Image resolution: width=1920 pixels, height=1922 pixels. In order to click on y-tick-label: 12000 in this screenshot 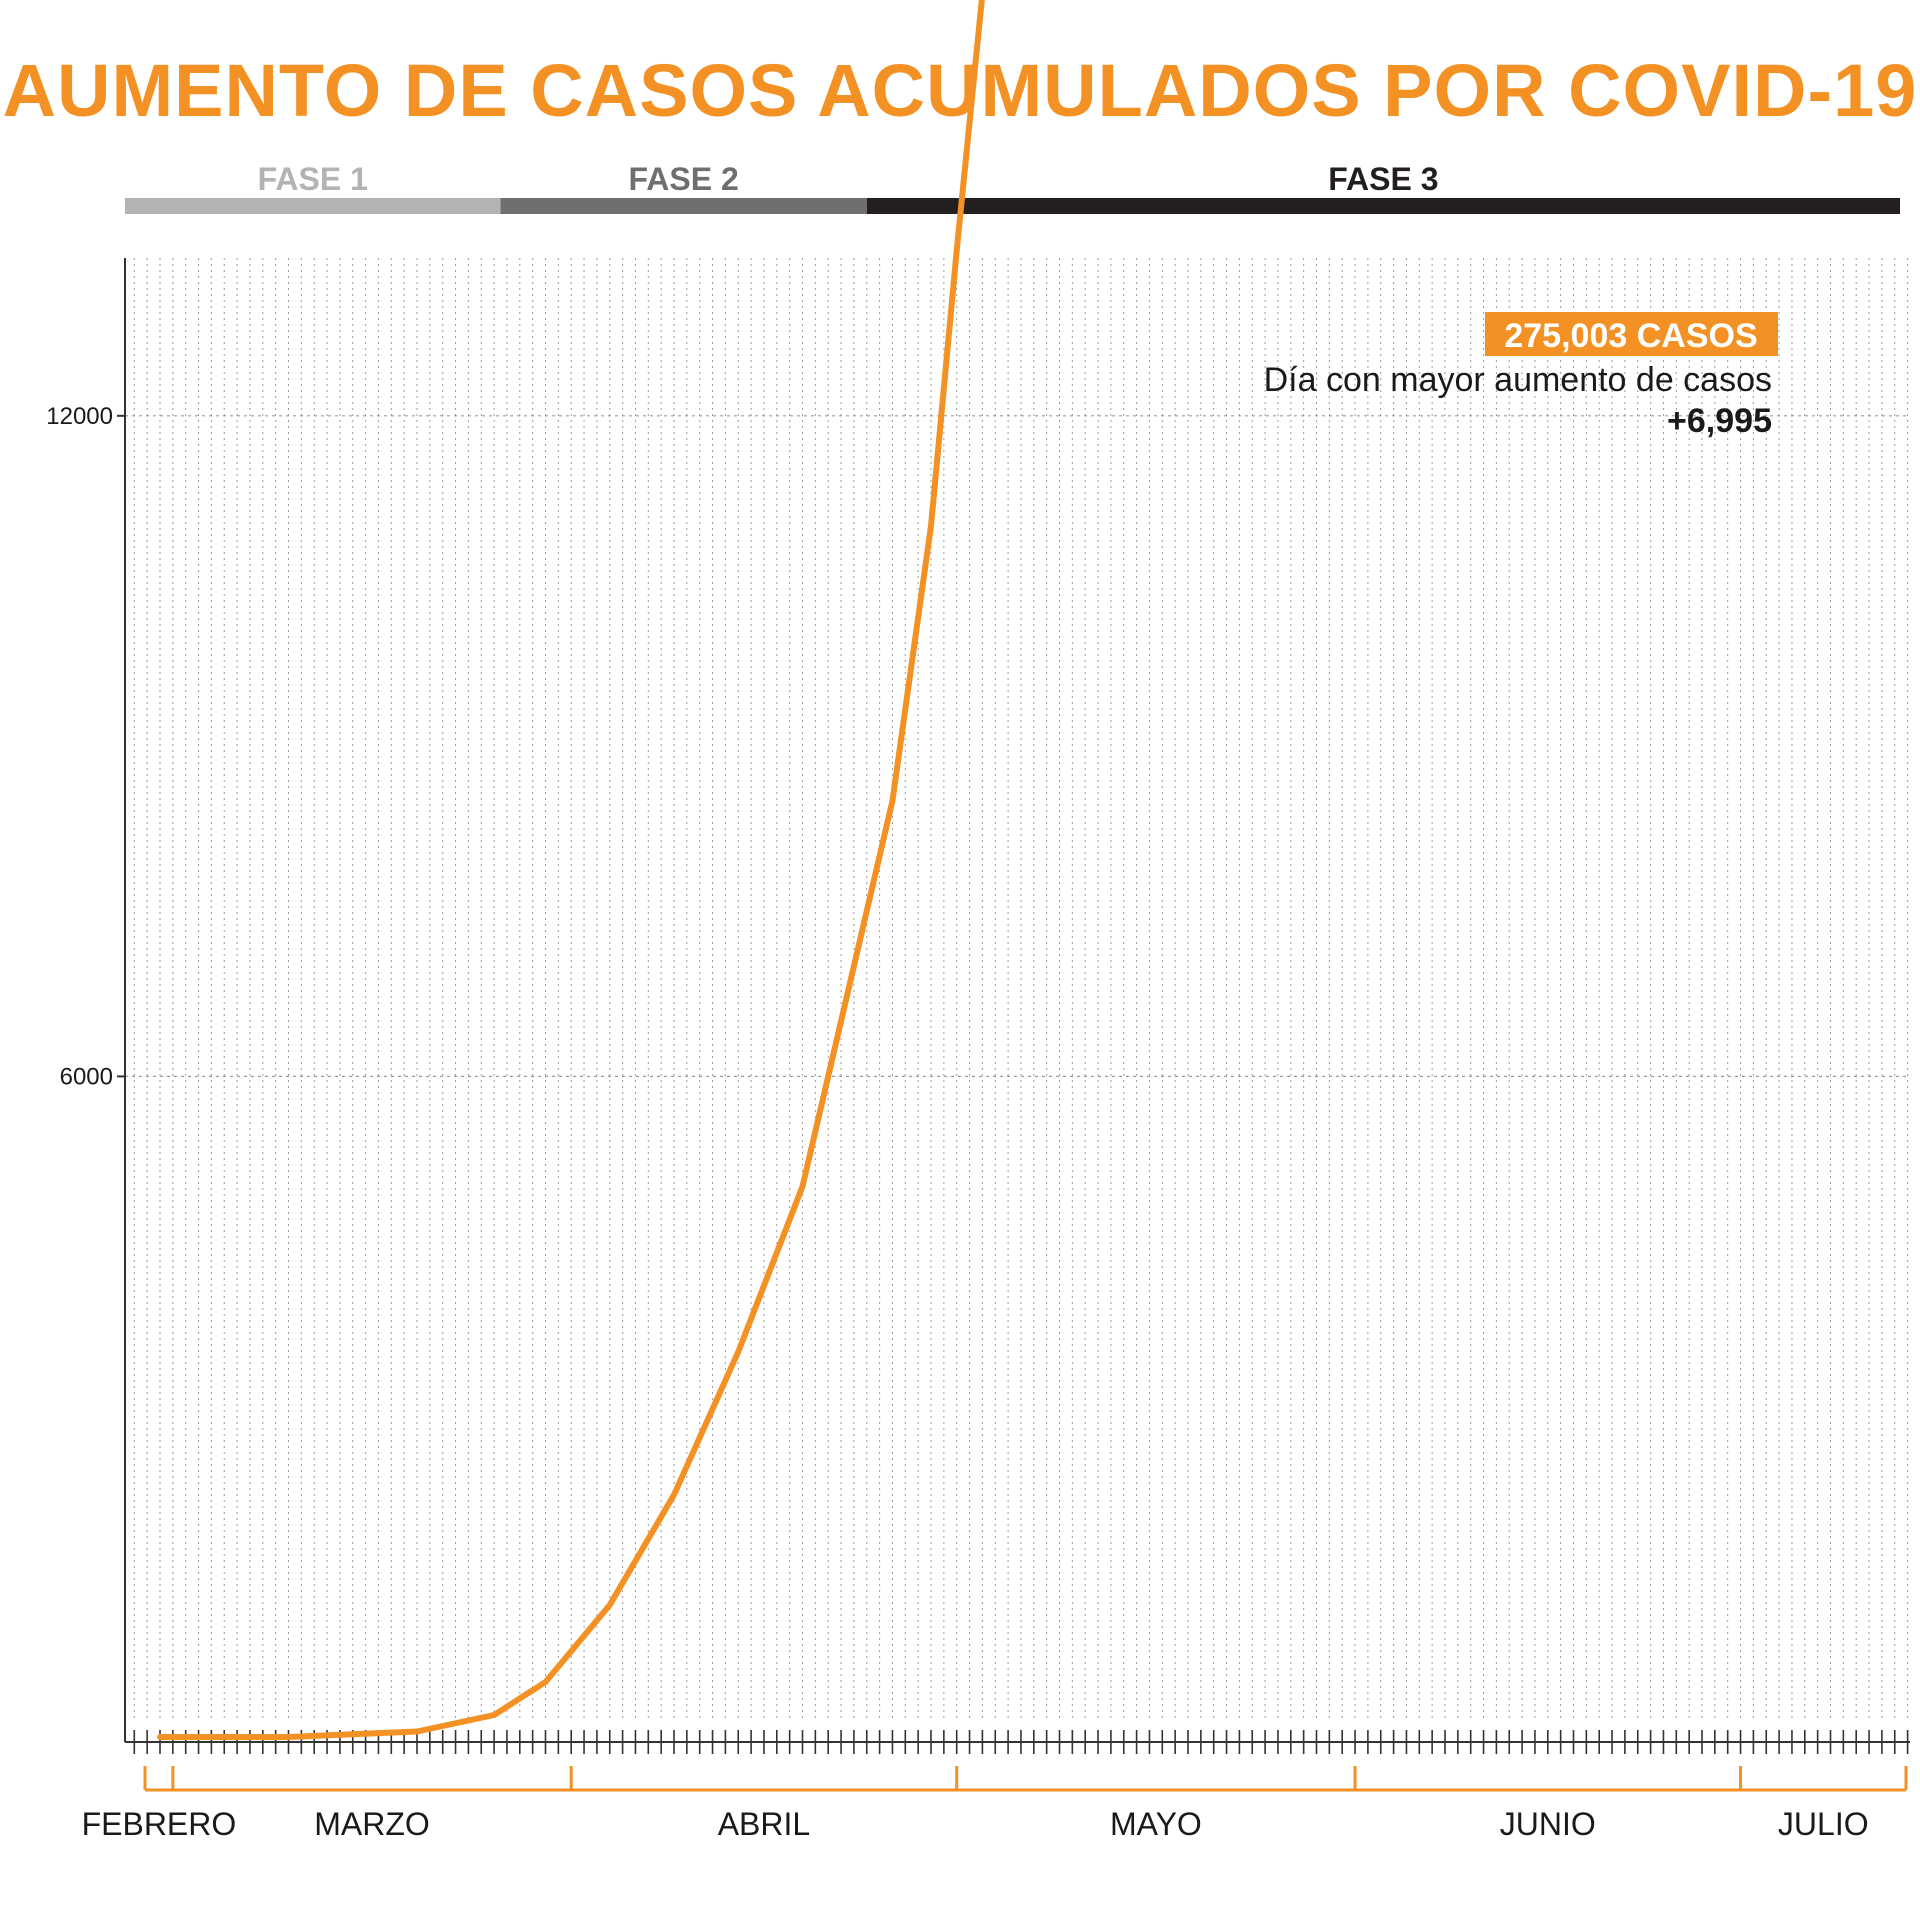, I will do `click(79, 416)`.